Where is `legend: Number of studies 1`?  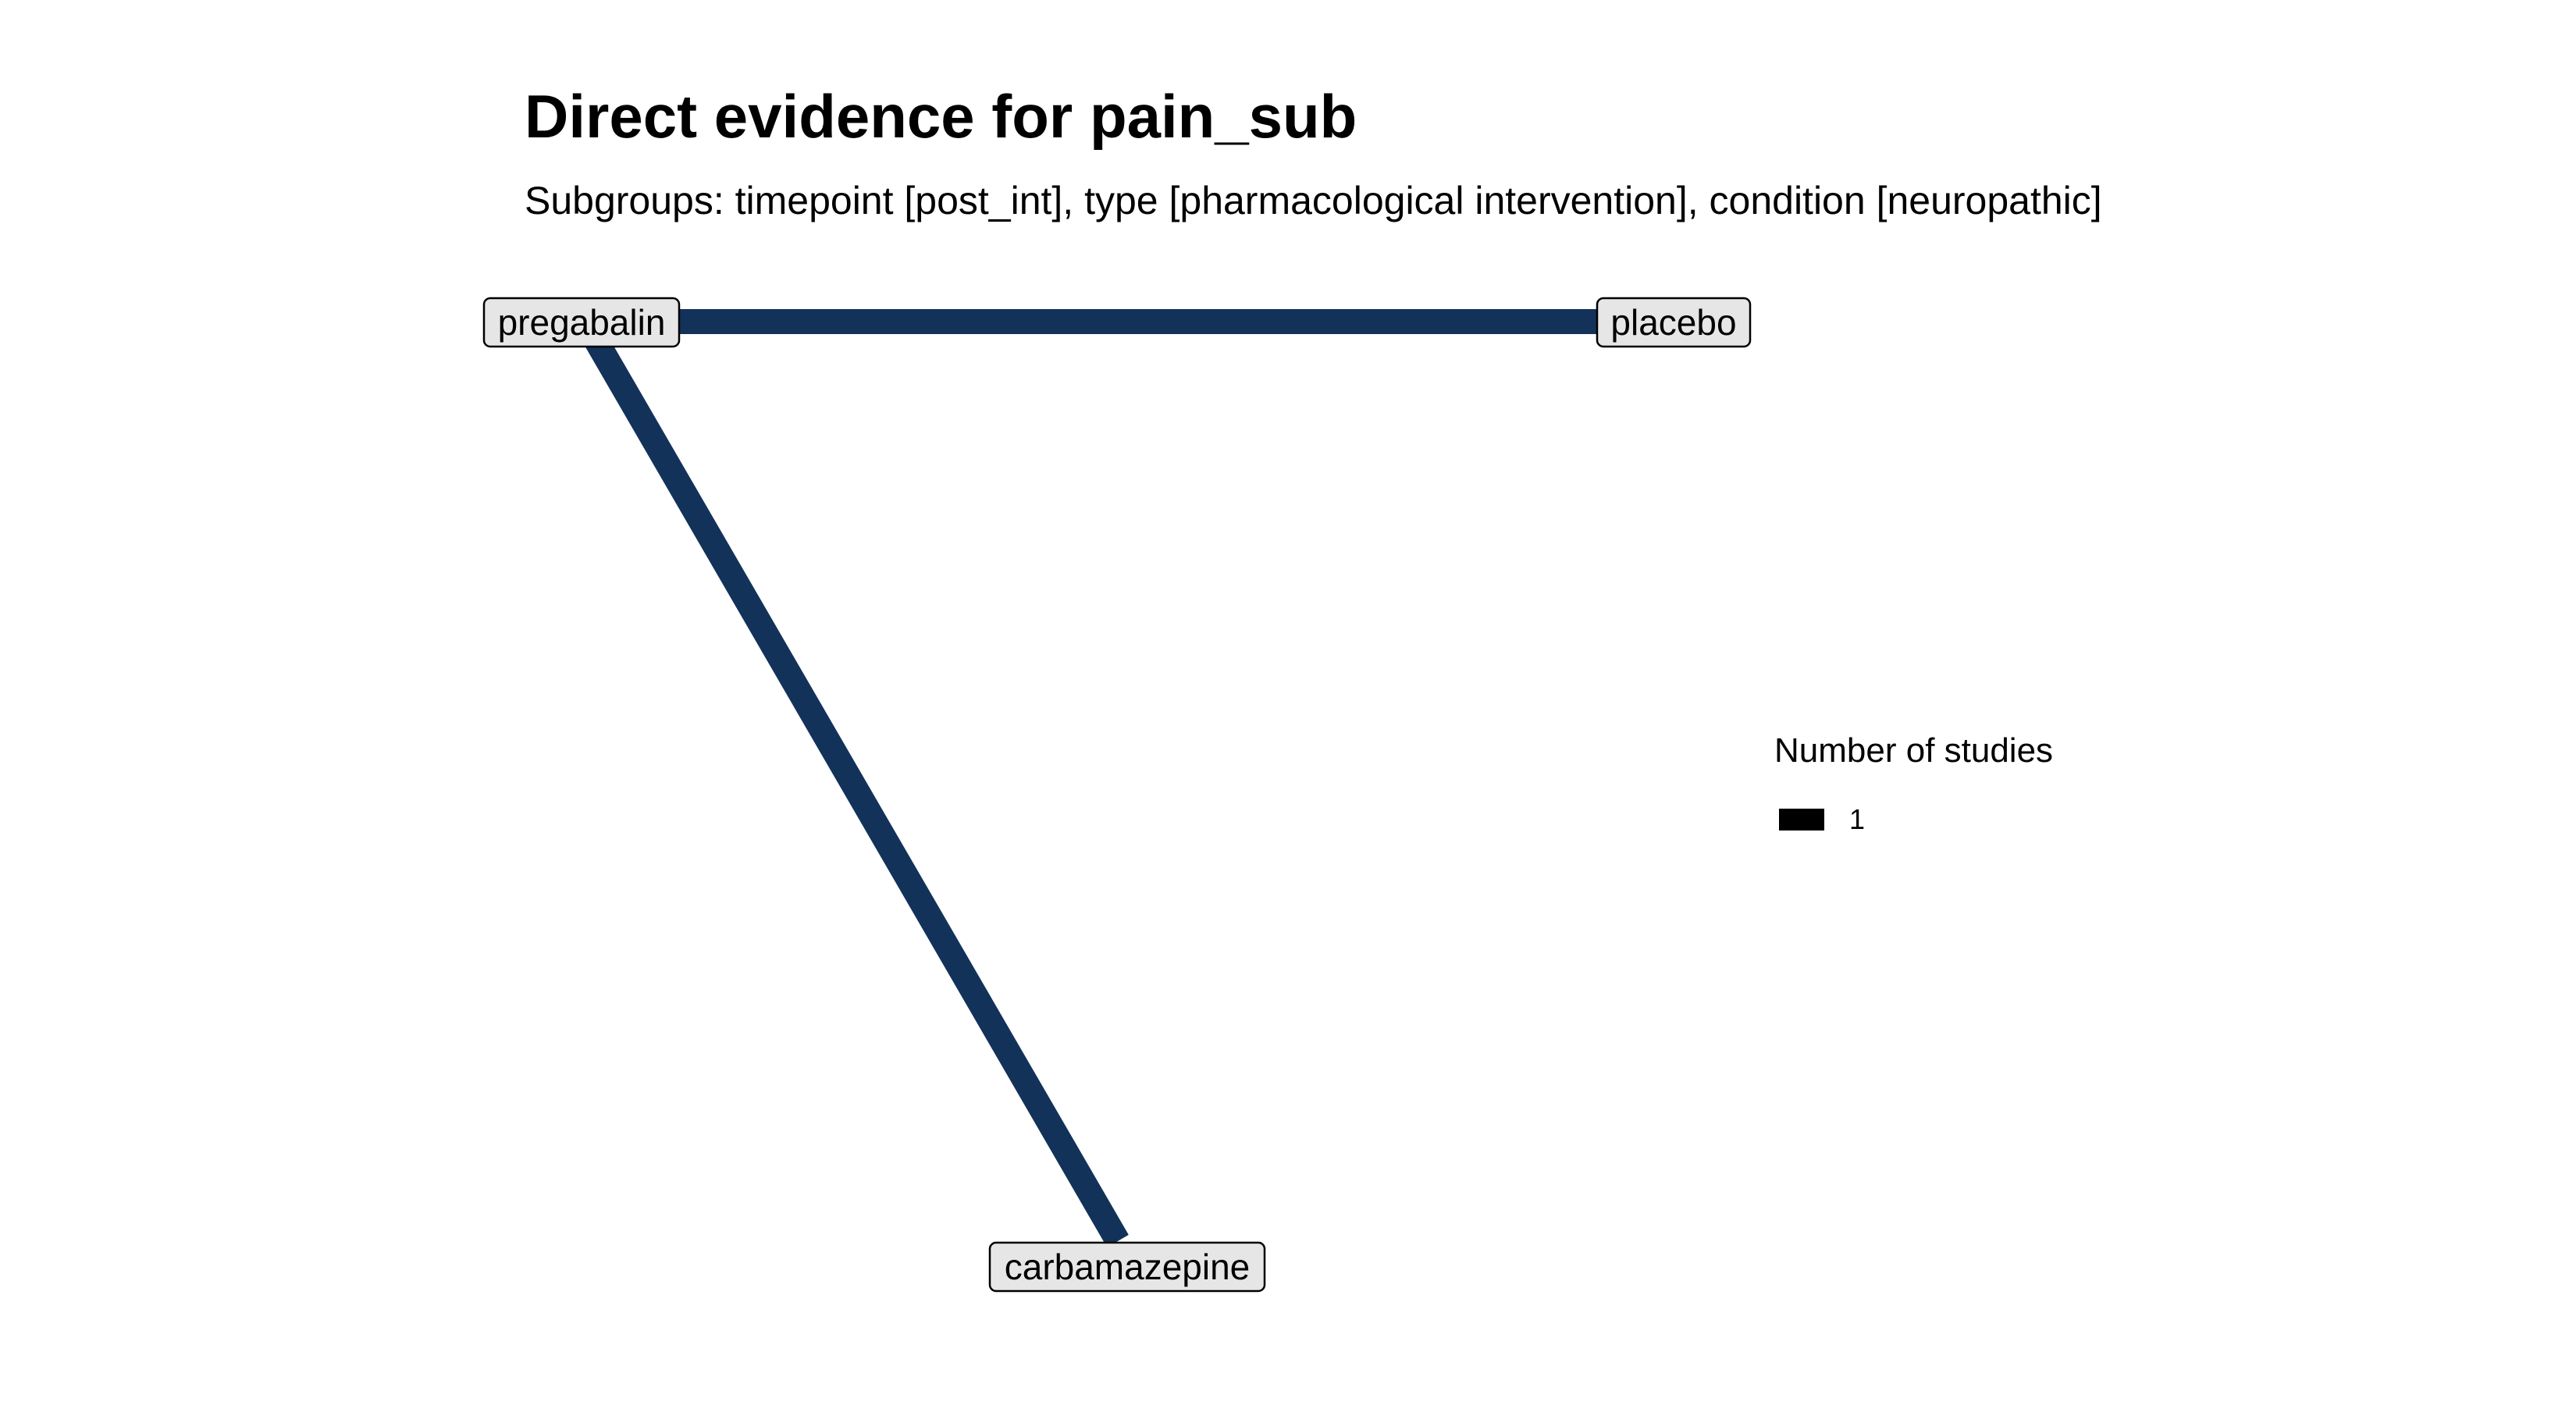
legend: Number of studies 1 is located at coordinates (1914, 783).